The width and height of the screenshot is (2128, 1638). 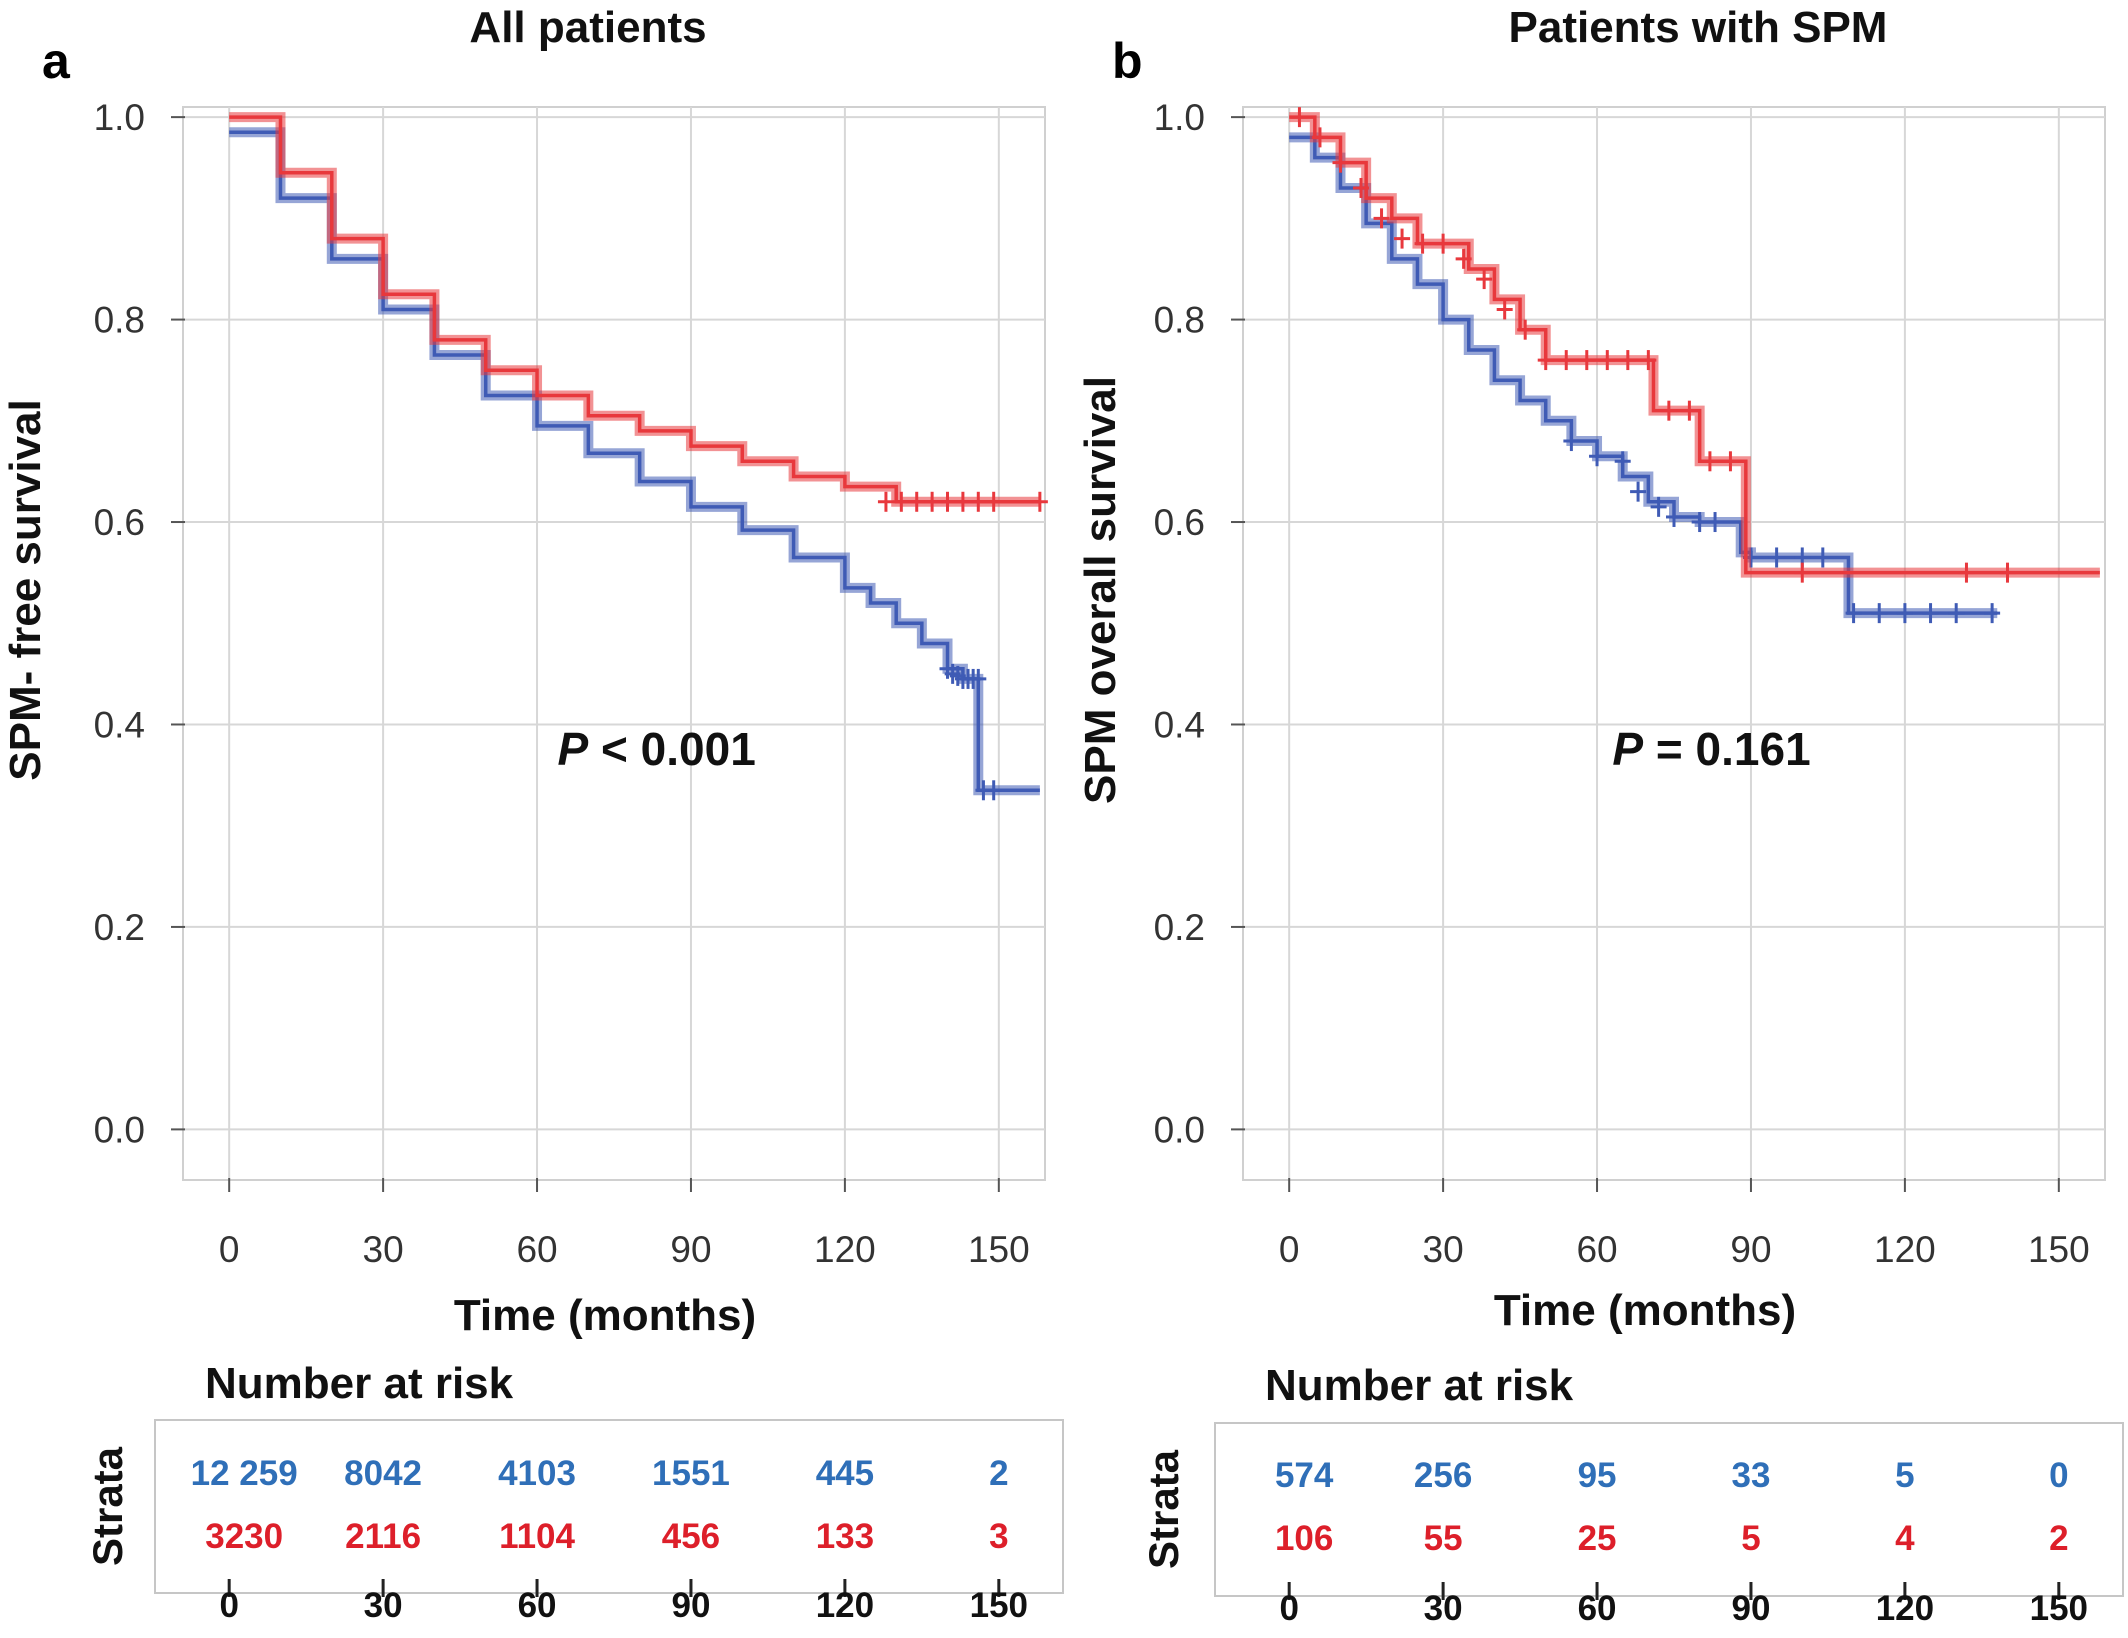 What do you see at coordinates (244, 1473) in the screenshot?
I see `risk-value: 12 259` at bounding box center [244, 1473].